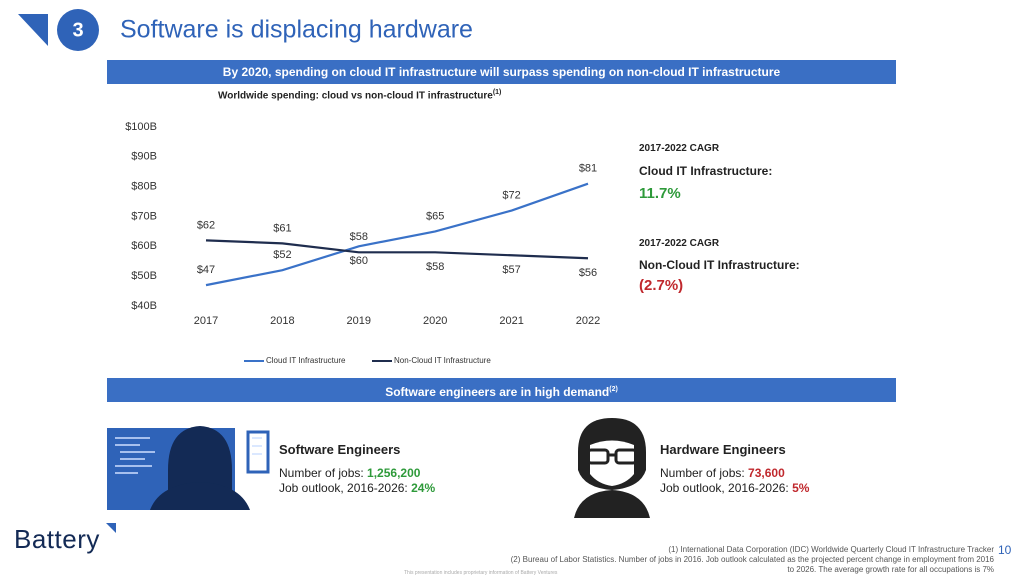  I want to click on y-tick-label: $40B, so click(144, 306).